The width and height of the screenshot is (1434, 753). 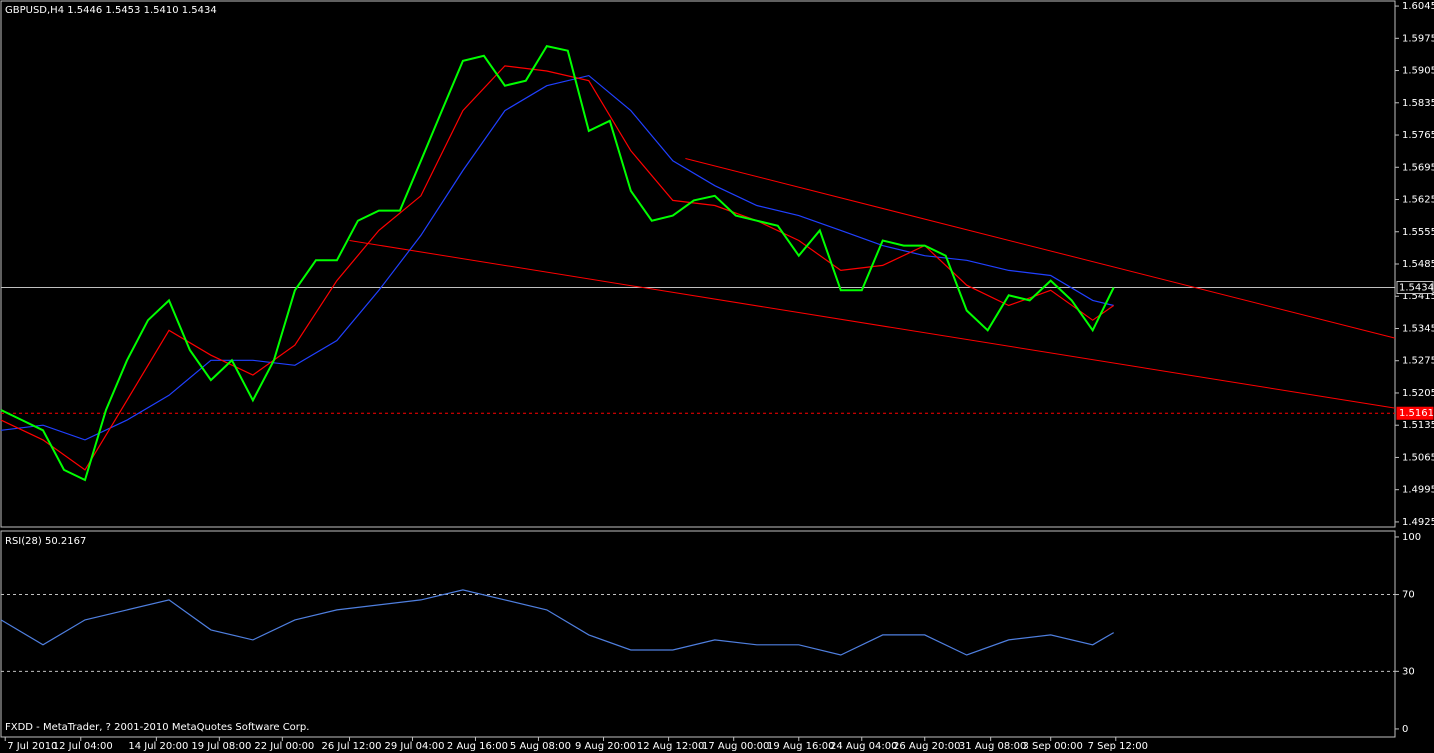 I want to click on price-label: 1.5434, so click(x=1416, y=287).